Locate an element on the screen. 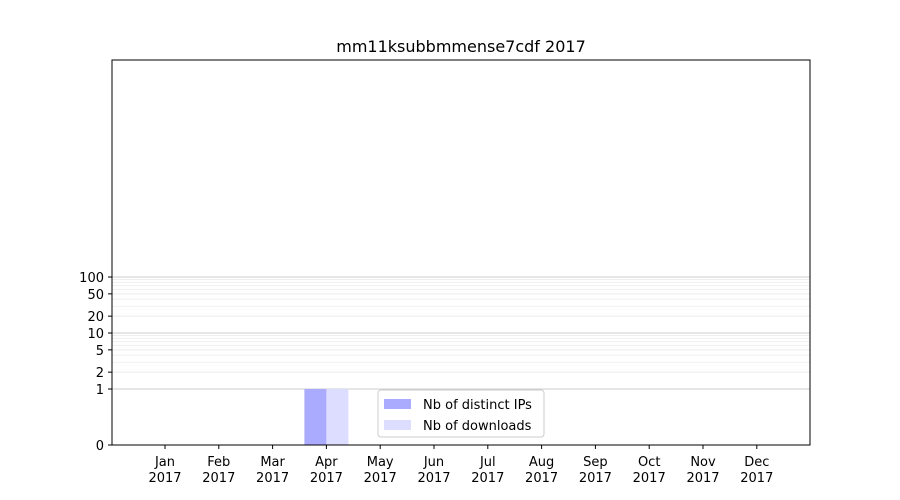 Image resolution: width=900 pixels, height=500 pixels. bar-downloads is located at coordinates (337, 417).